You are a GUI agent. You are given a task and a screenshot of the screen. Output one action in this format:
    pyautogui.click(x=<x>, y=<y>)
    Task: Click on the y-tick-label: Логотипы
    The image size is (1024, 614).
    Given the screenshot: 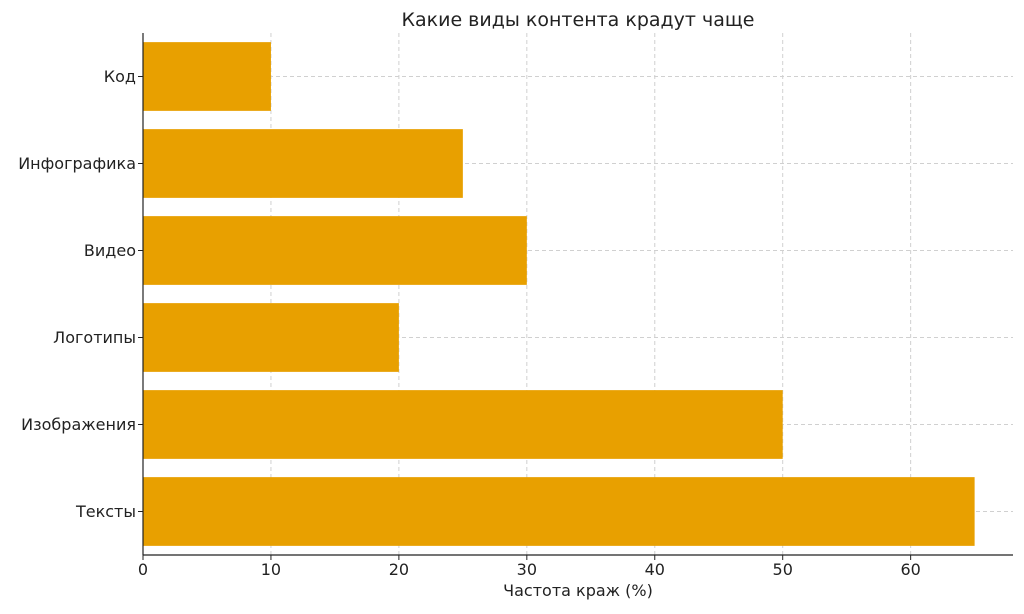 What is the action you would take?
    pyautogui.click(x=94, y=337)
    